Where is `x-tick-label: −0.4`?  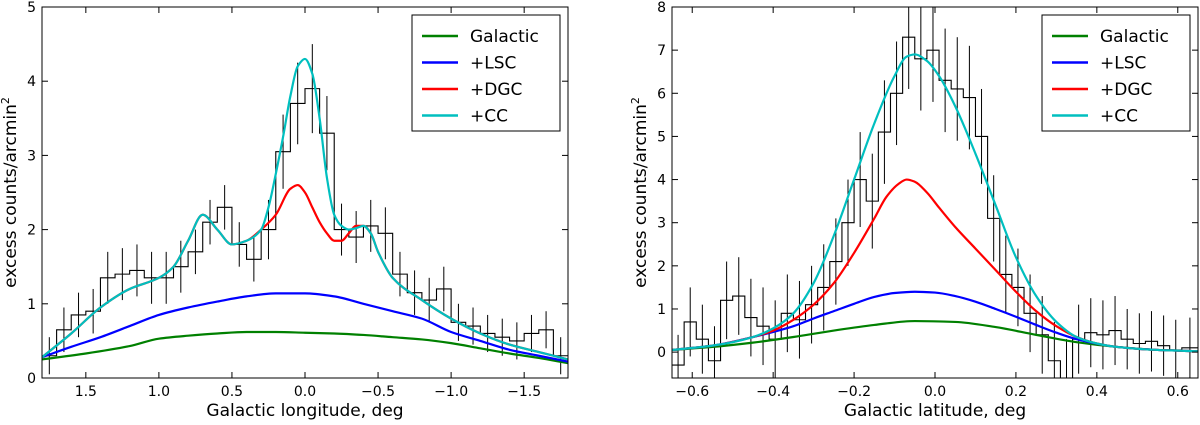 x-tick-label: −0.4 is located at coordinates (773, 392).